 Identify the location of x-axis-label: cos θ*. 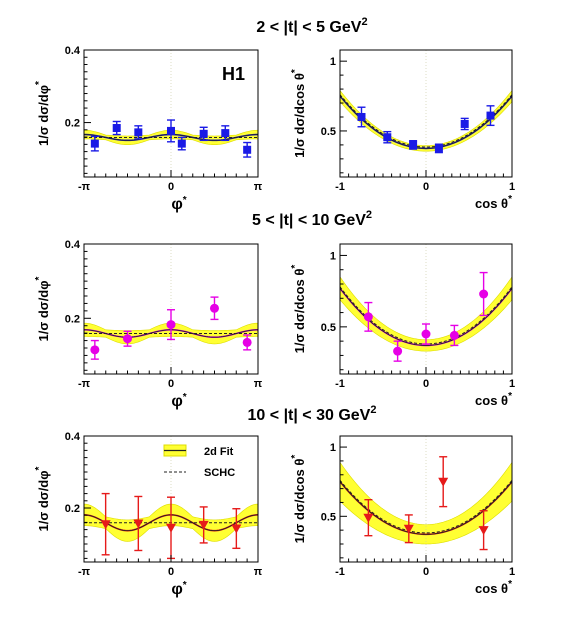
(493, 587).